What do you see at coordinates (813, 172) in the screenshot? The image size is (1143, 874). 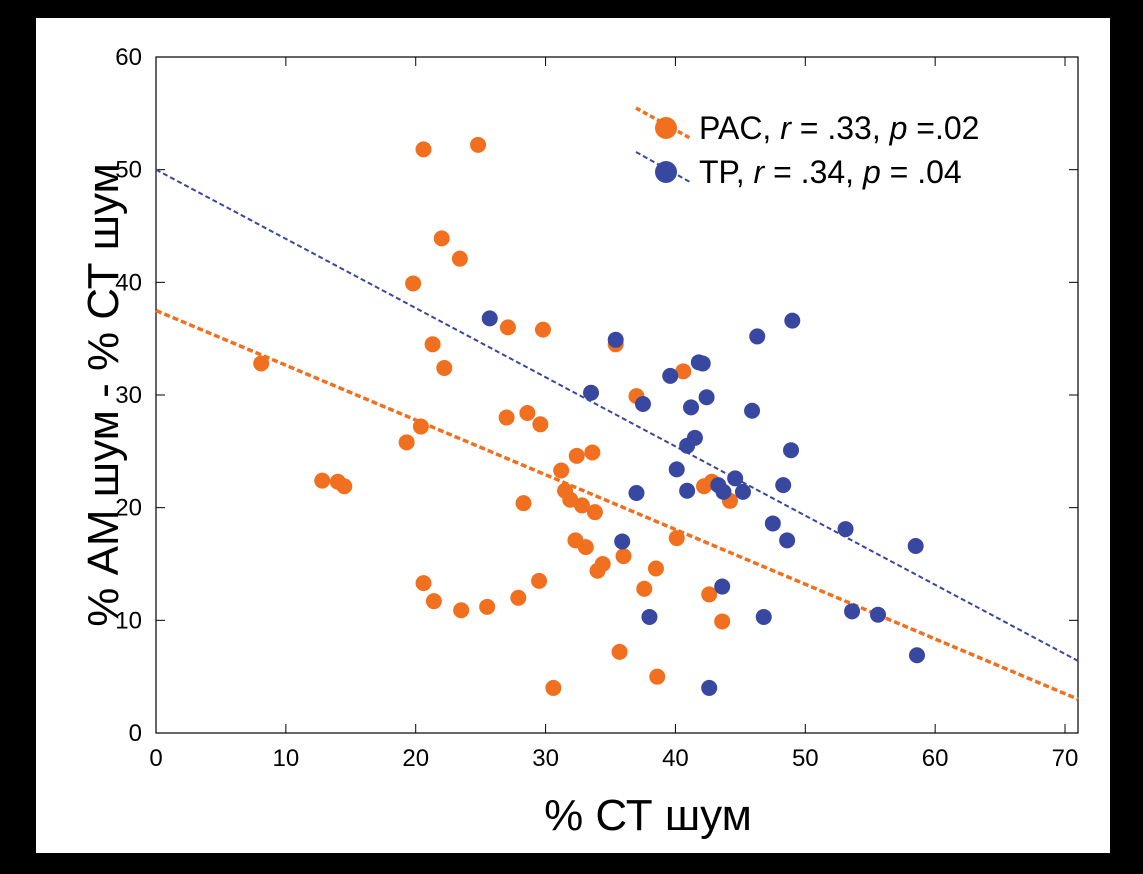 I see `tp-legend-part: = .34,` at bounding box center [813, 172].